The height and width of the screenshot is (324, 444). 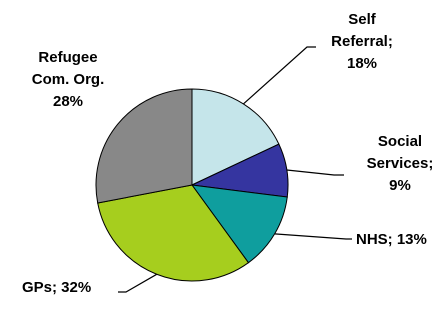 I want to click on data-label-line: 28%, so click(x=68, y=101).